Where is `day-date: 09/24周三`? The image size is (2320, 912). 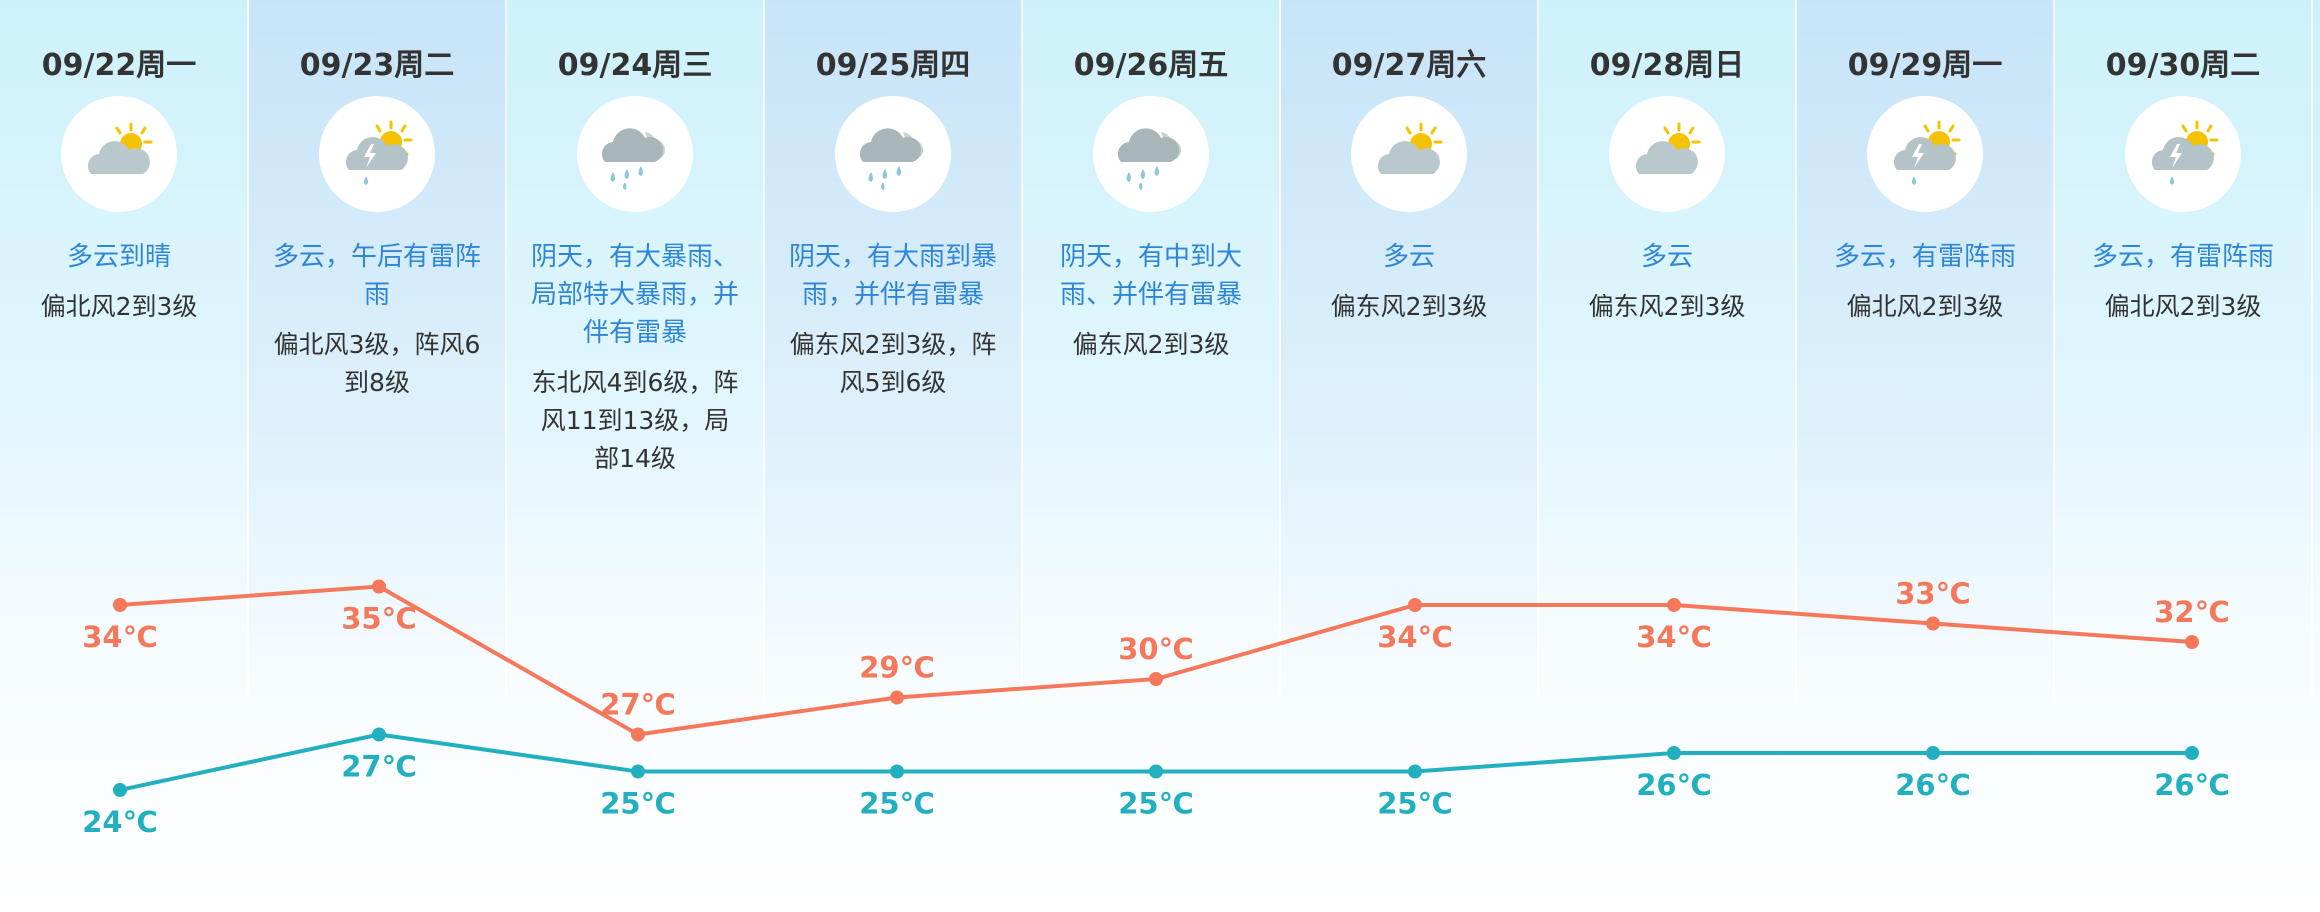 day-date: 09/24周三 is located at coordinates (635, 65).